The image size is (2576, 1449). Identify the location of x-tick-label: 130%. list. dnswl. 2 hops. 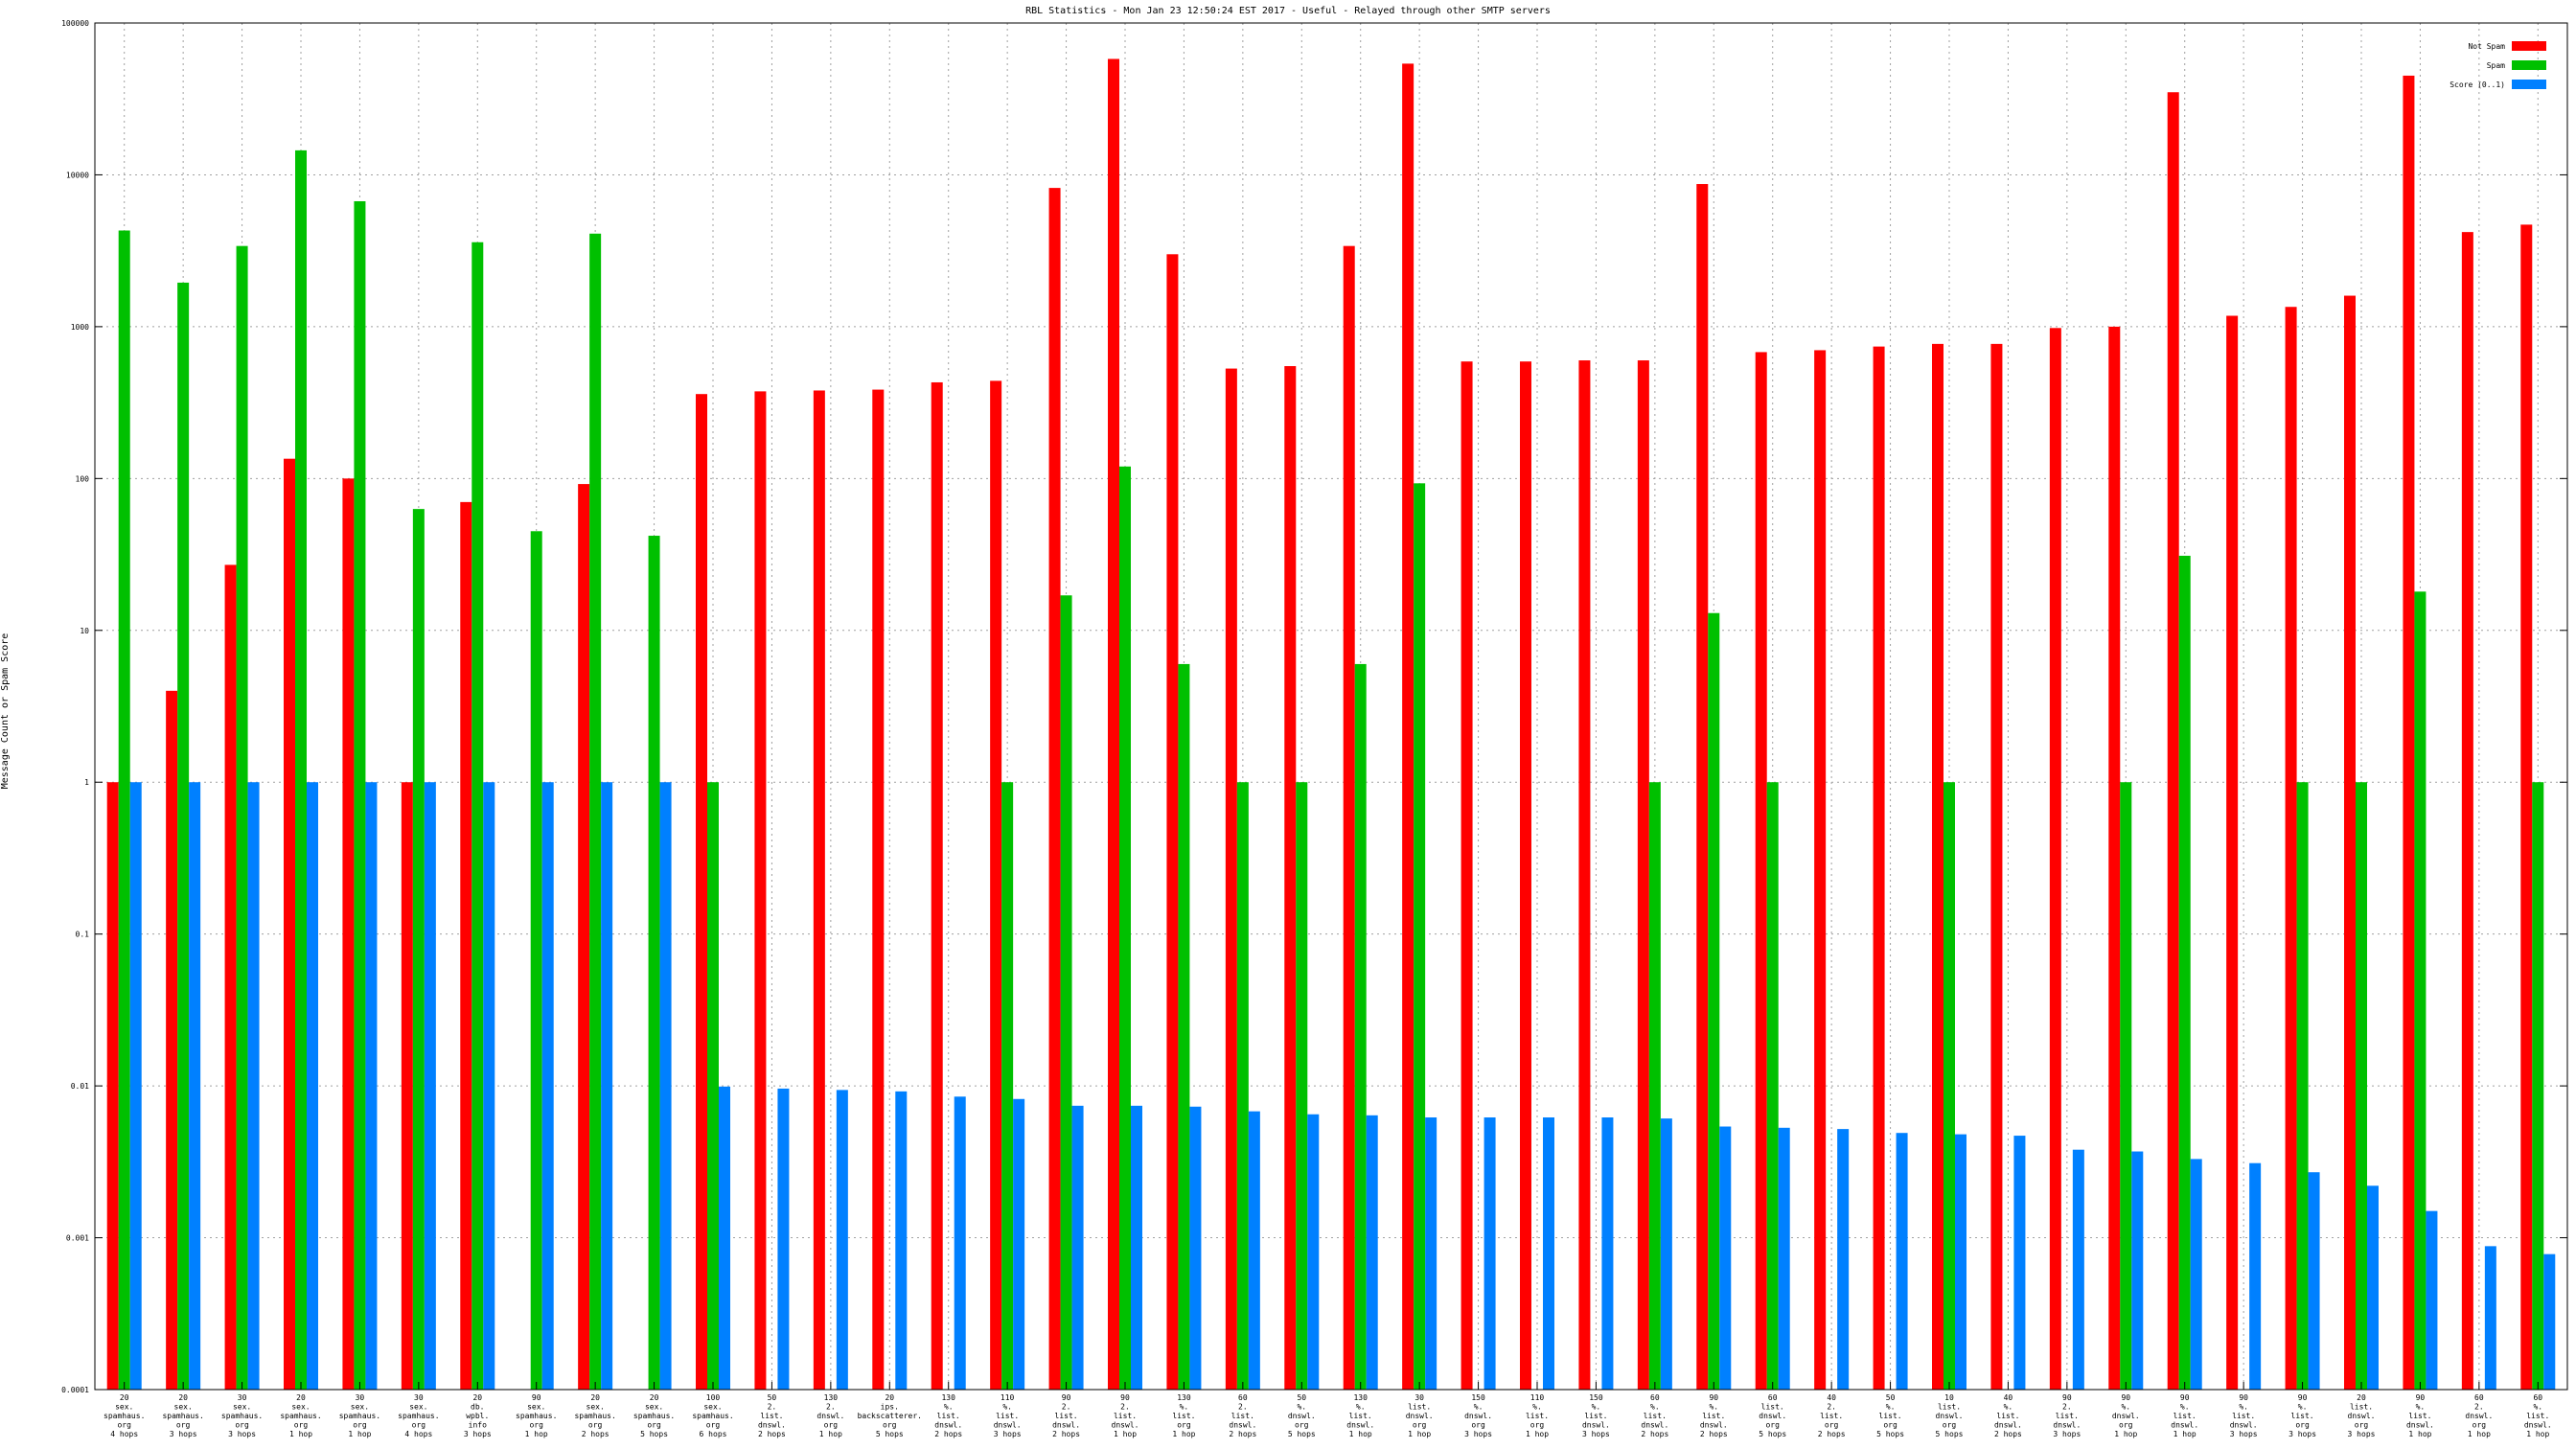
(948, 1415).